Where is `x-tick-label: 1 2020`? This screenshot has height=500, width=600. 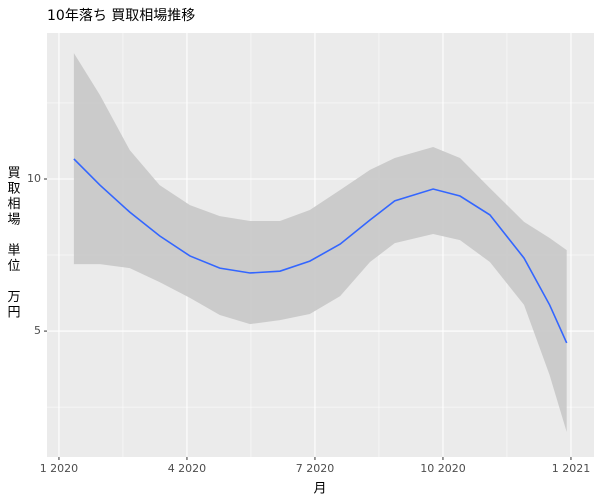
x-tick-label: 1 2020 is located at coordinates (59, 468).